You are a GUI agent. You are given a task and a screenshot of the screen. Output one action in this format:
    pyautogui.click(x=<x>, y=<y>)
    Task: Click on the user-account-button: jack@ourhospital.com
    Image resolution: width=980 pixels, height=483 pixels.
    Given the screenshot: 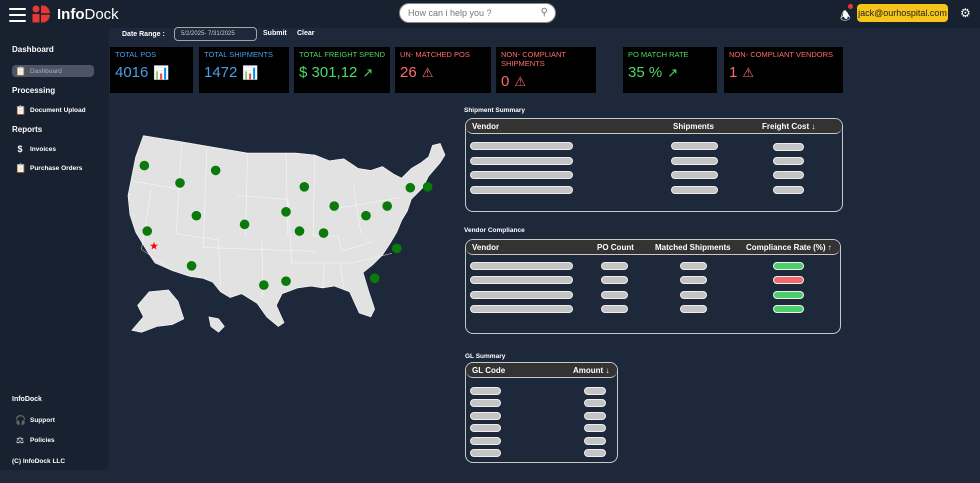 What is the action you would take?
    pyautogui.click(x=902, y=13)
    